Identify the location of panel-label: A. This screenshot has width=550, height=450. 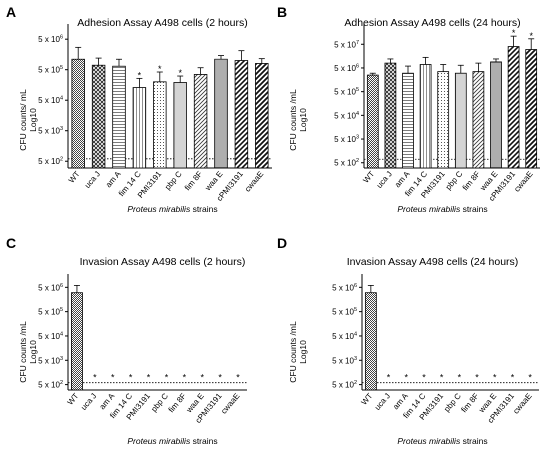
(11, 12).